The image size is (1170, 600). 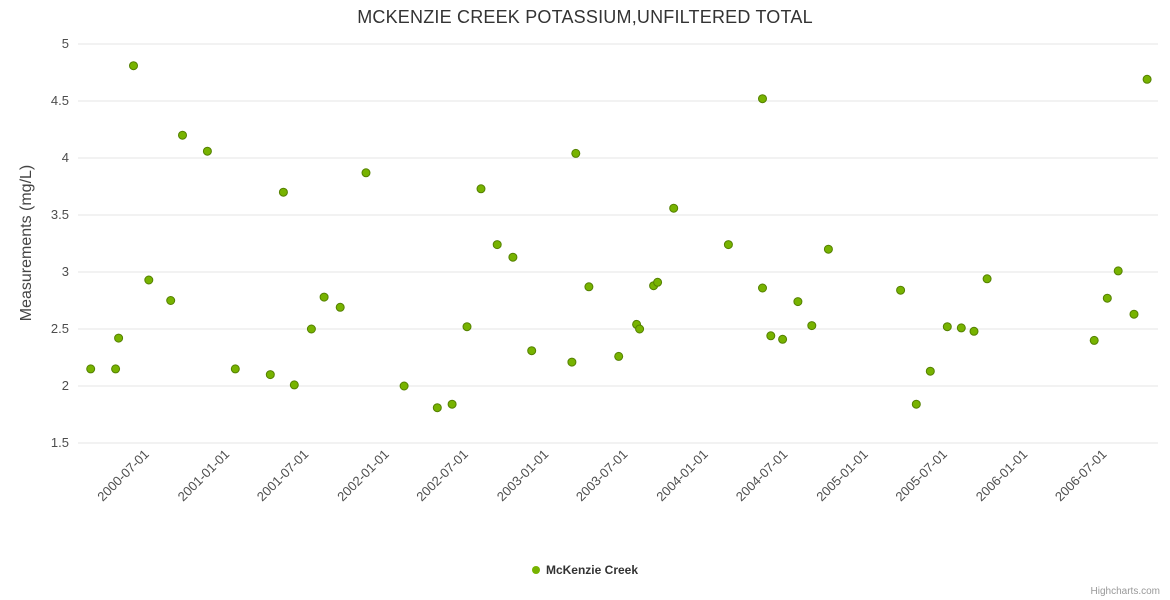 What do you see at coordinates (535, 570) in the screenshot?
I see `legend-marker-icon` at bounding box center [535, 570].